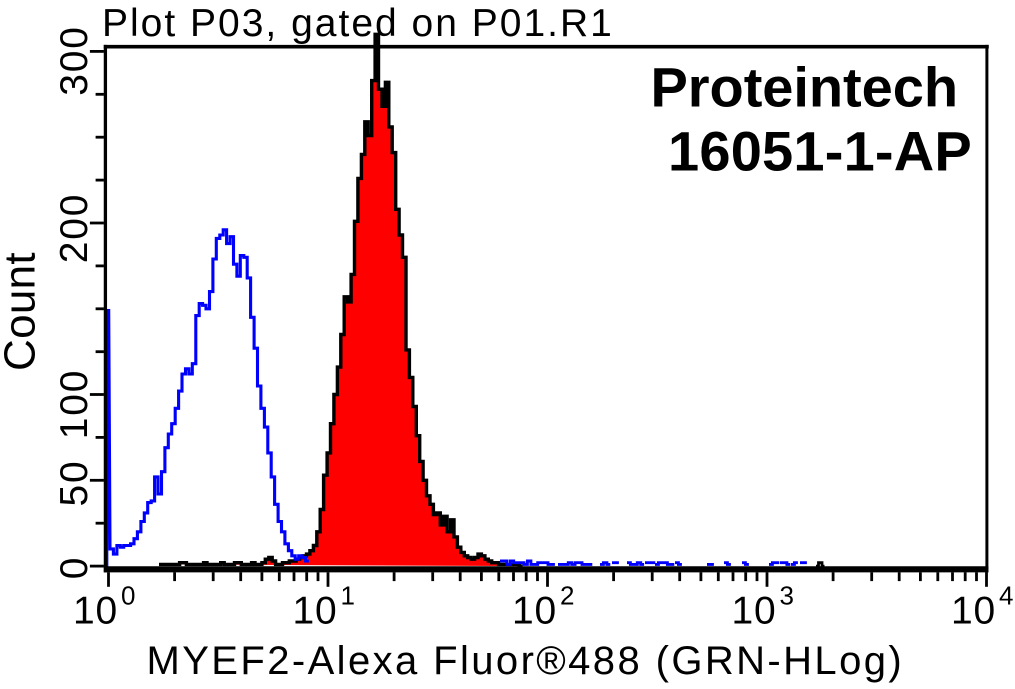 Image resolution: width=1015 pixels, height=689 pixels. Describe the element at coordinates (74, 483) in the screenshot. I see `svg-text: 50` at that location.